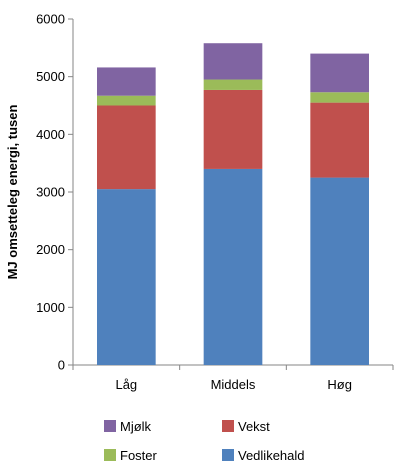 The width and height of the screenshot is (398, 468). What do you see at coordinates (50, 307) in the screenshot?
I see `y-tick-label: 1000` at bounding box center [50, 307].